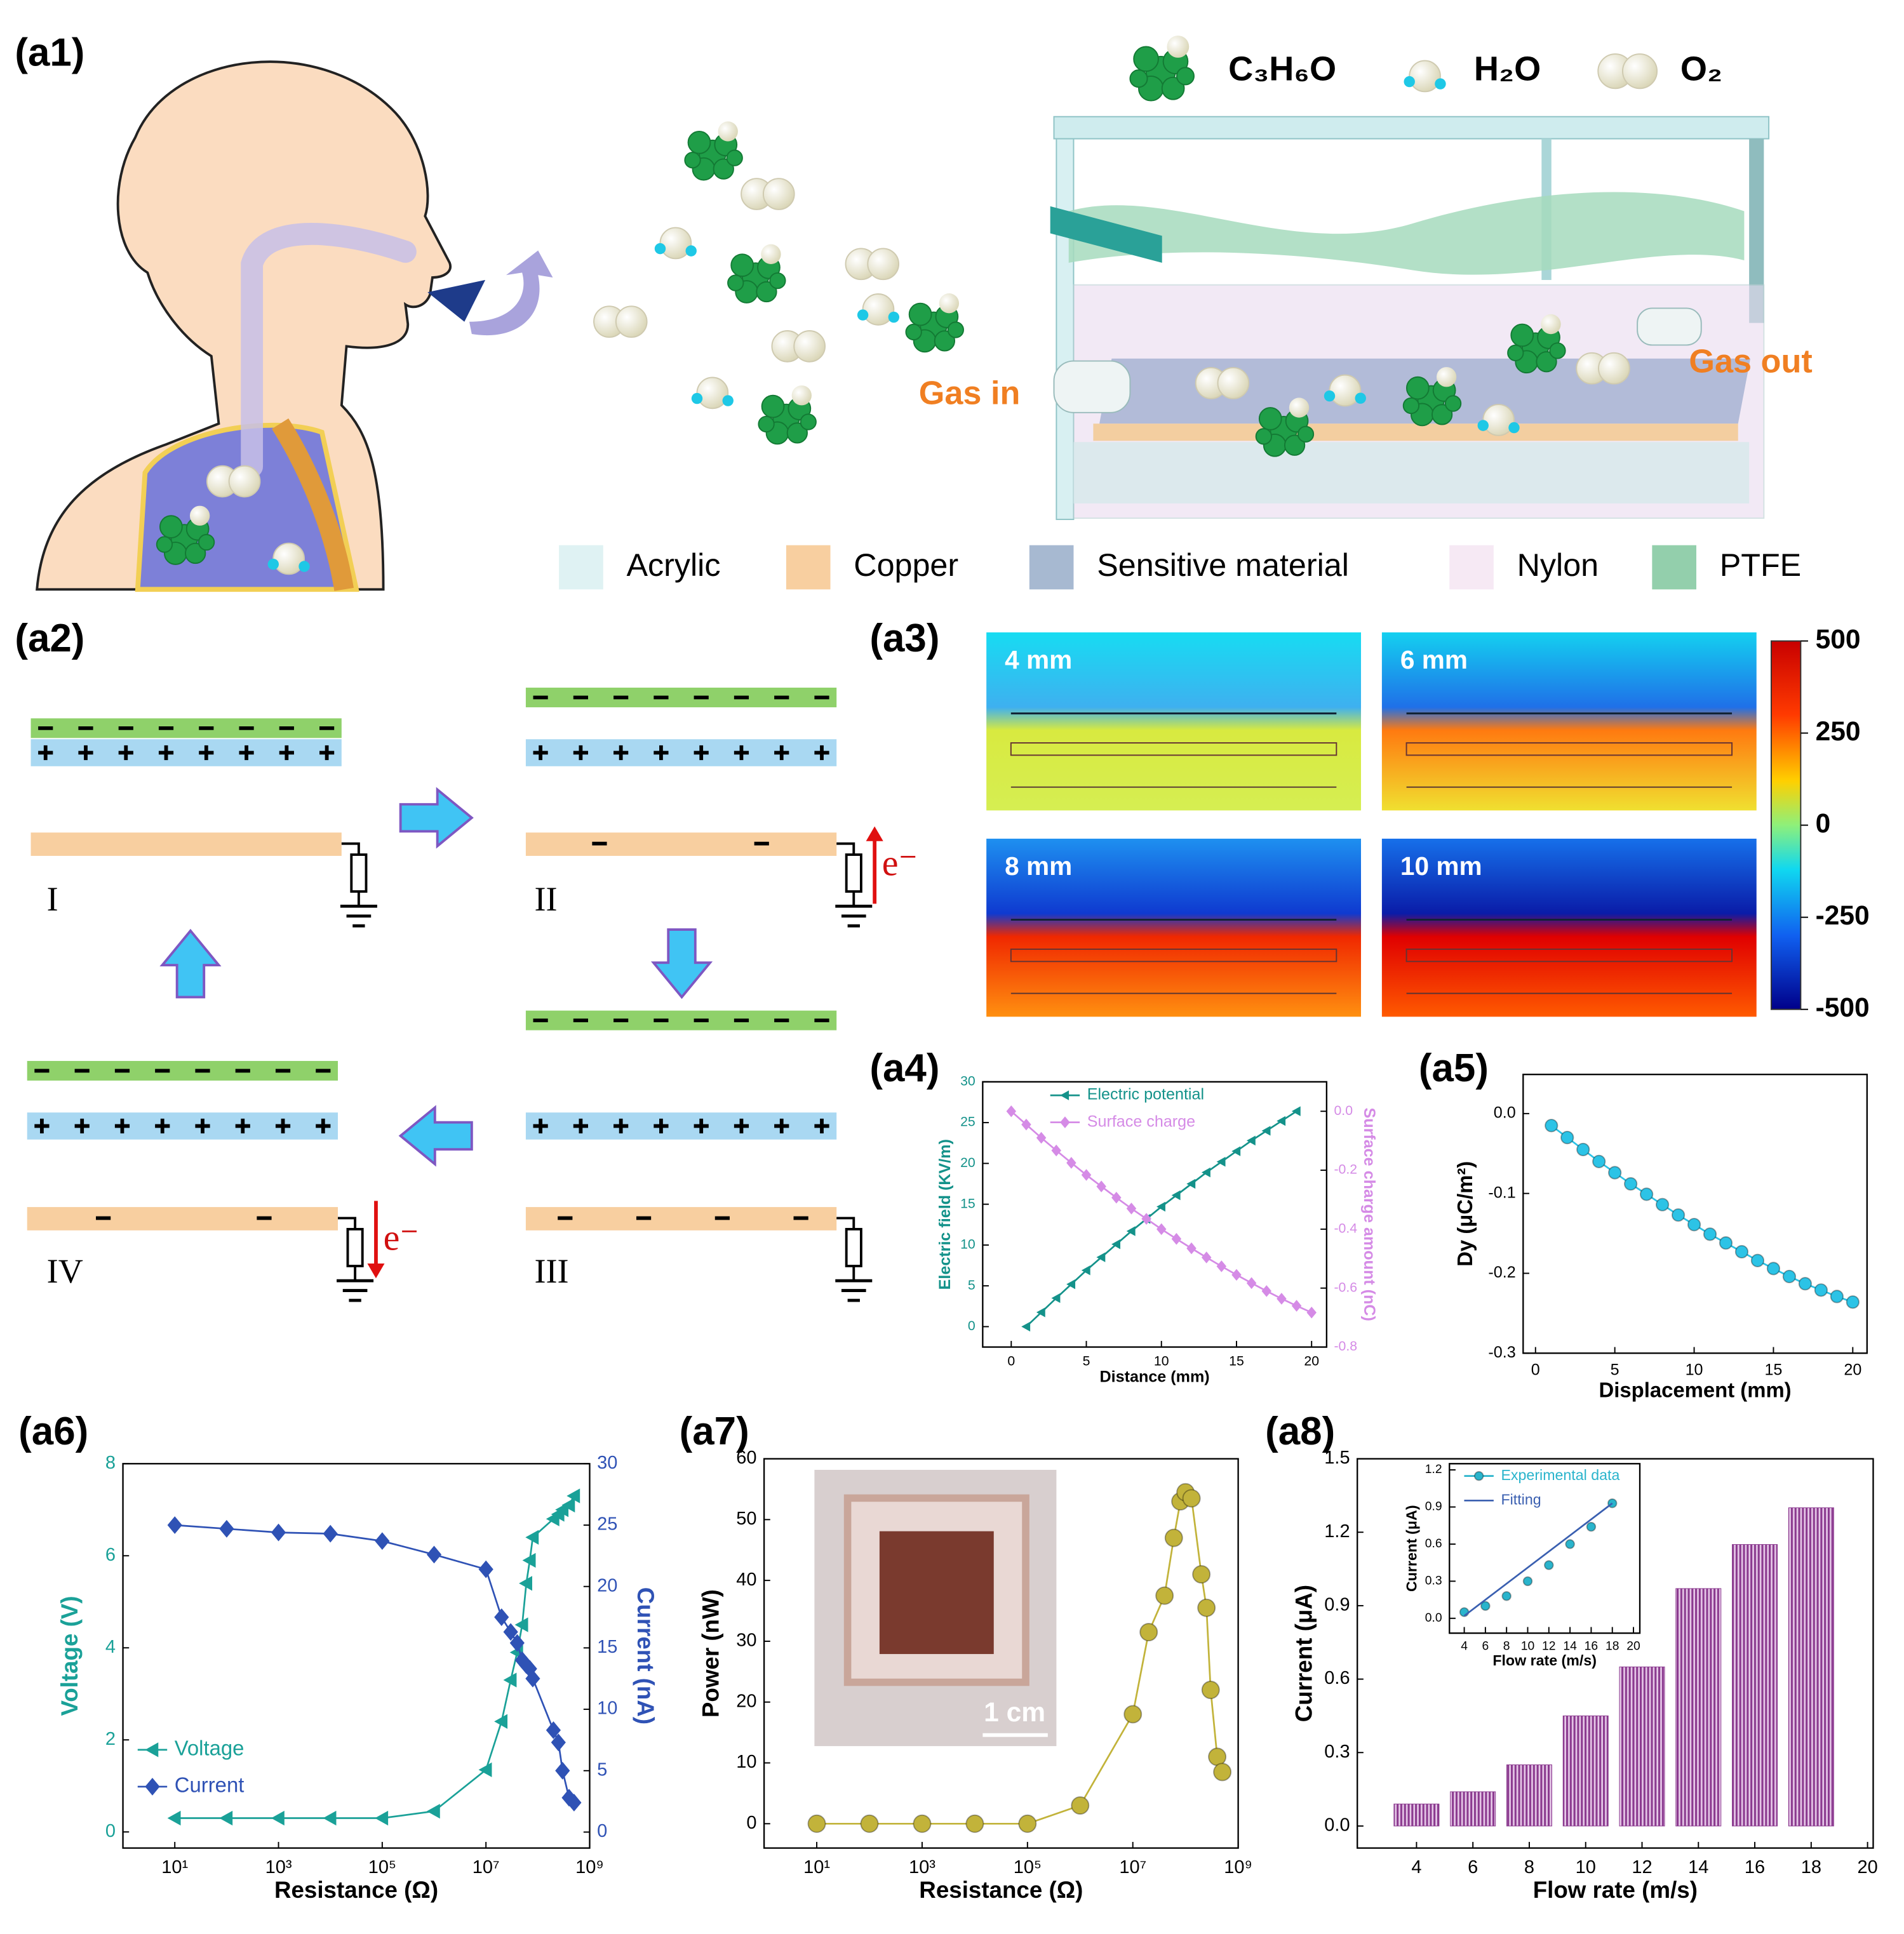 The image size is (1904, 1934). Describe the element at coordinates (1337, 1752) in the screenshot. I see `y-tick-label: 0.3` at that location.